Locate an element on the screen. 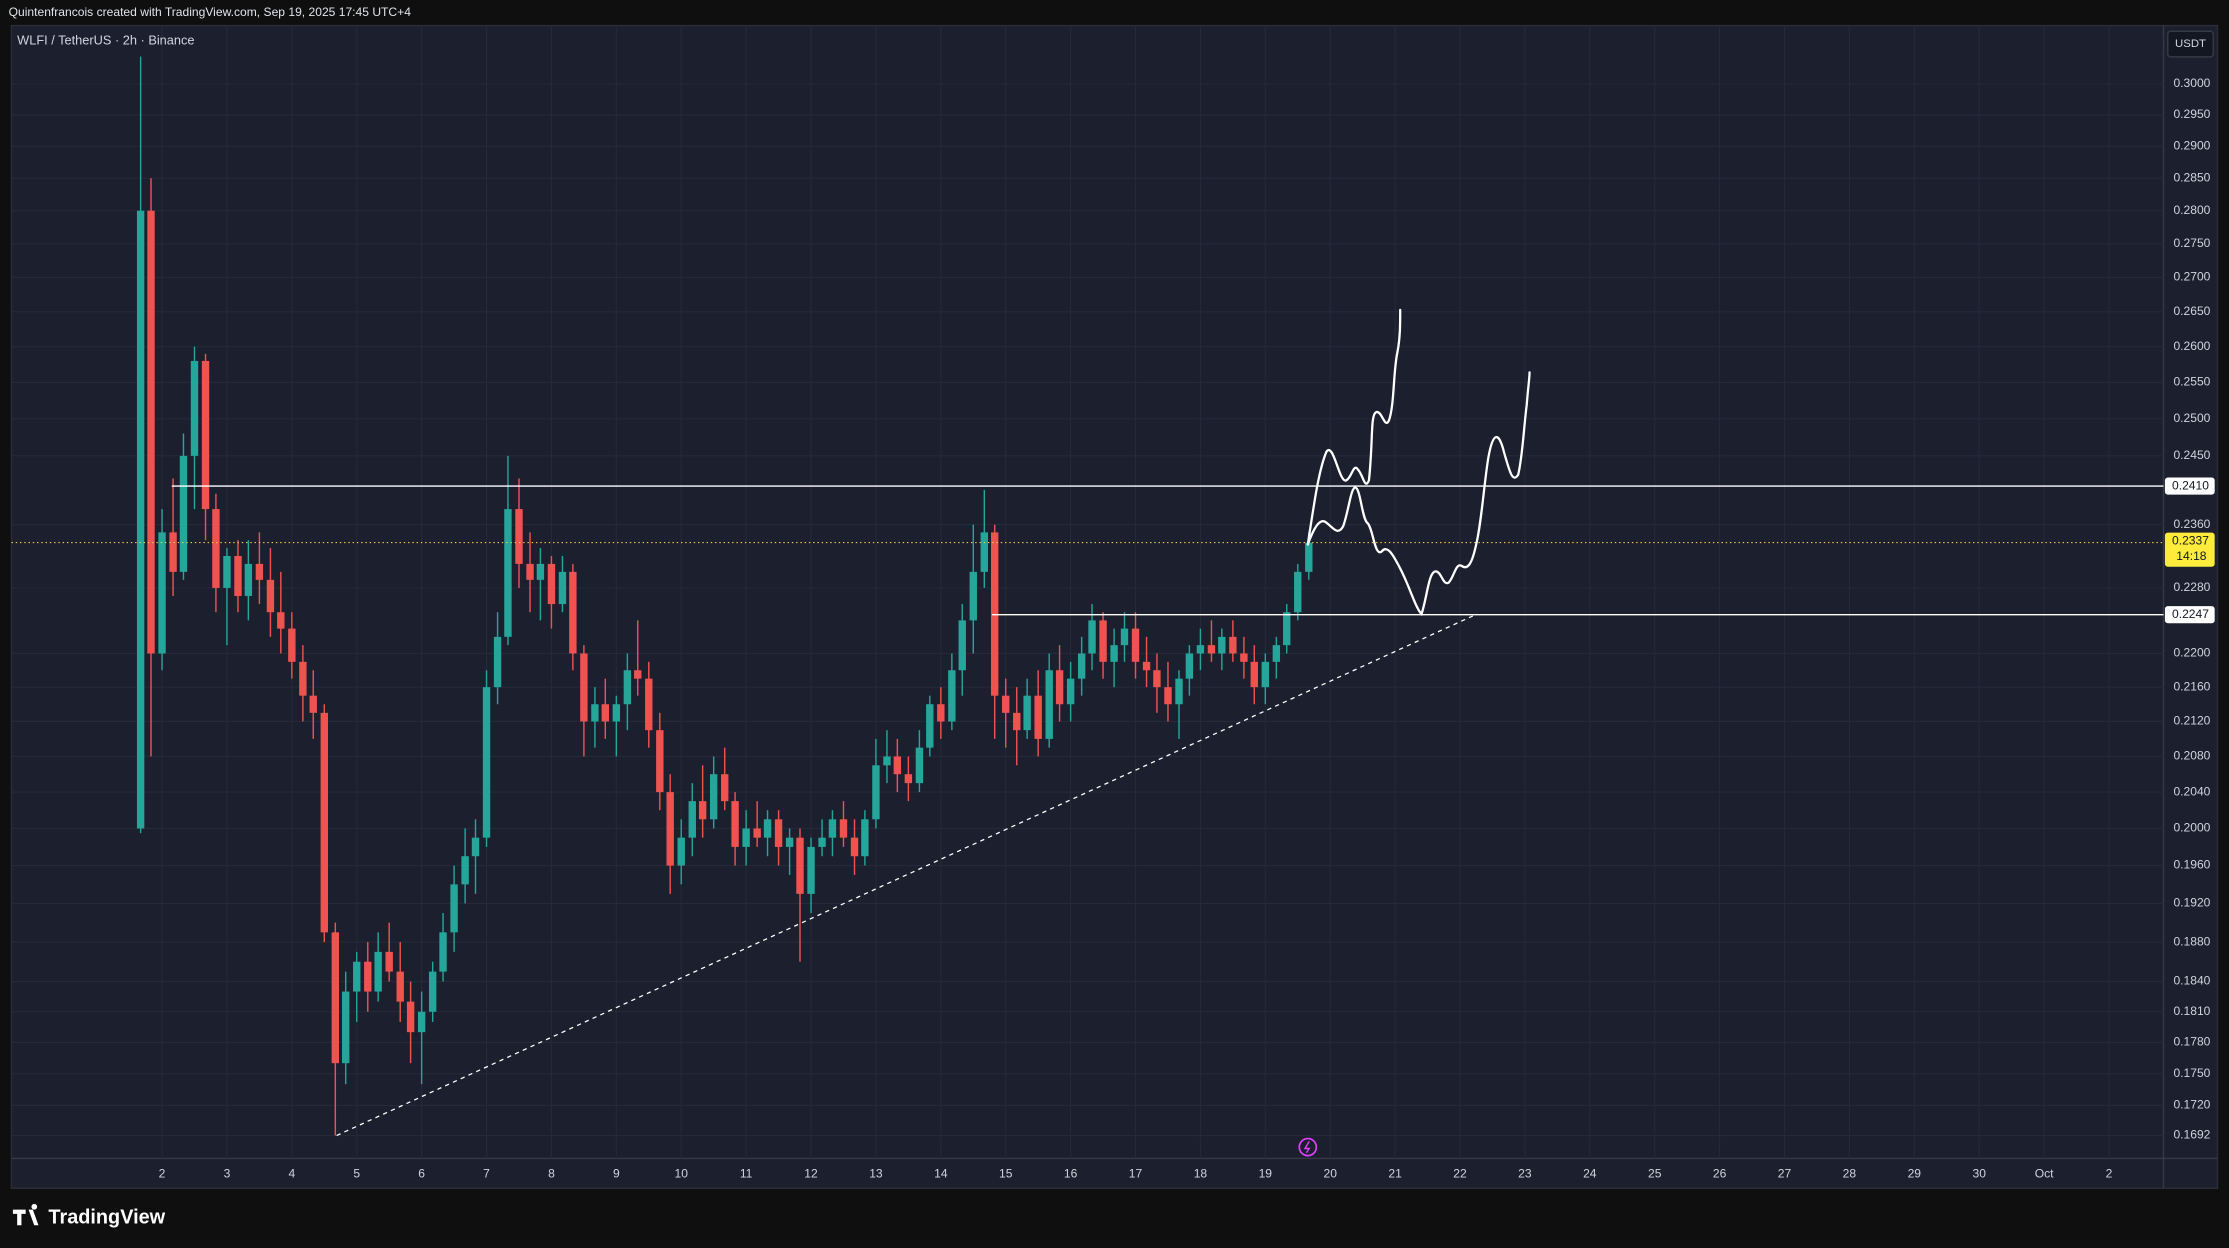  last-price-label: 0.2337 is located at coordinates (2190, 540).